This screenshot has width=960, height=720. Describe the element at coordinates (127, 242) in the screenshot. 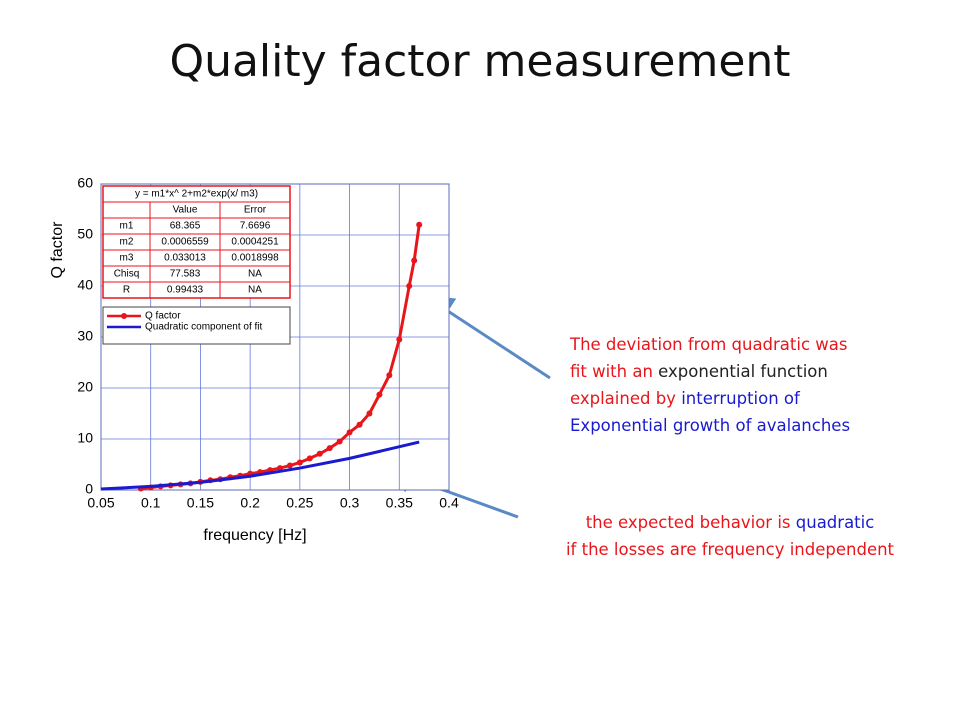

I see `table-cell: m2` at that location.